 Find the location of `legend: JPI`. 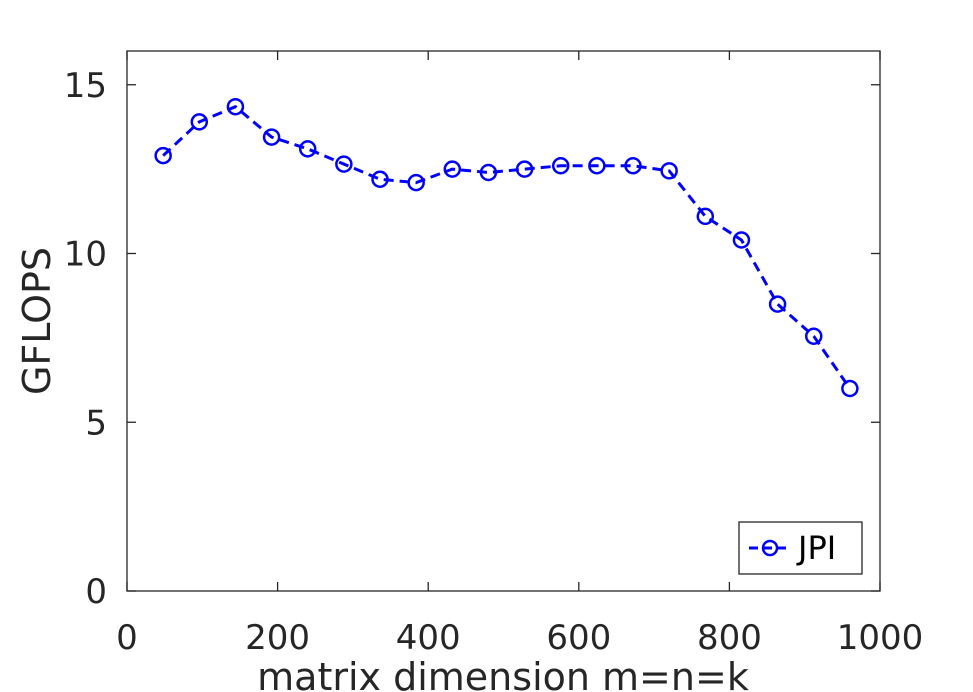

legend: JPI is located at coordinates (800, 548).